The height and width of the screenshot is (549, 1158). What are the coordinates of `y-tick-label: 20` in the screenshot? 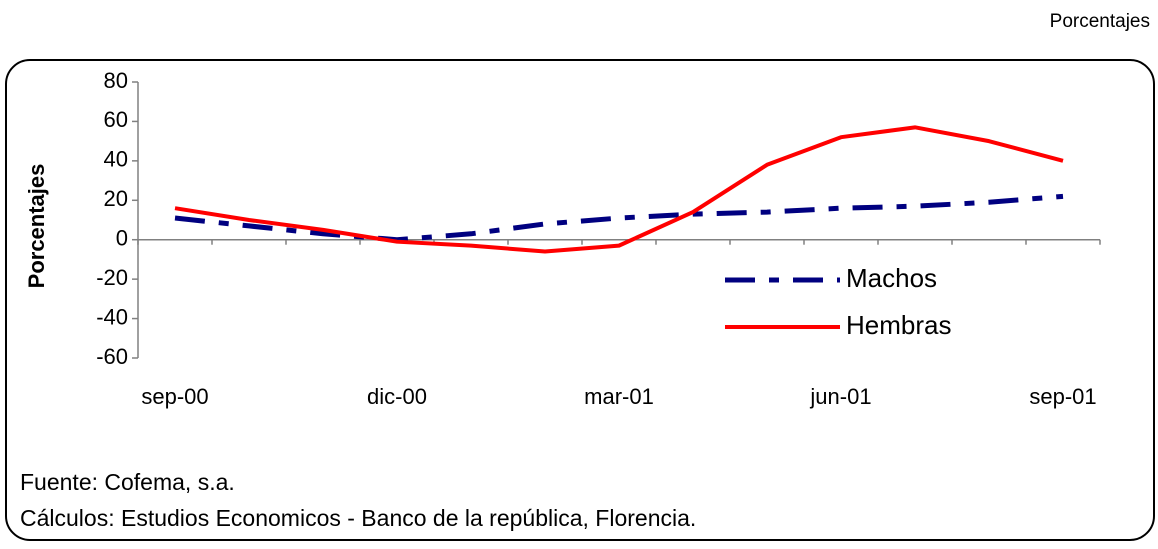 It's located at (116, 198).